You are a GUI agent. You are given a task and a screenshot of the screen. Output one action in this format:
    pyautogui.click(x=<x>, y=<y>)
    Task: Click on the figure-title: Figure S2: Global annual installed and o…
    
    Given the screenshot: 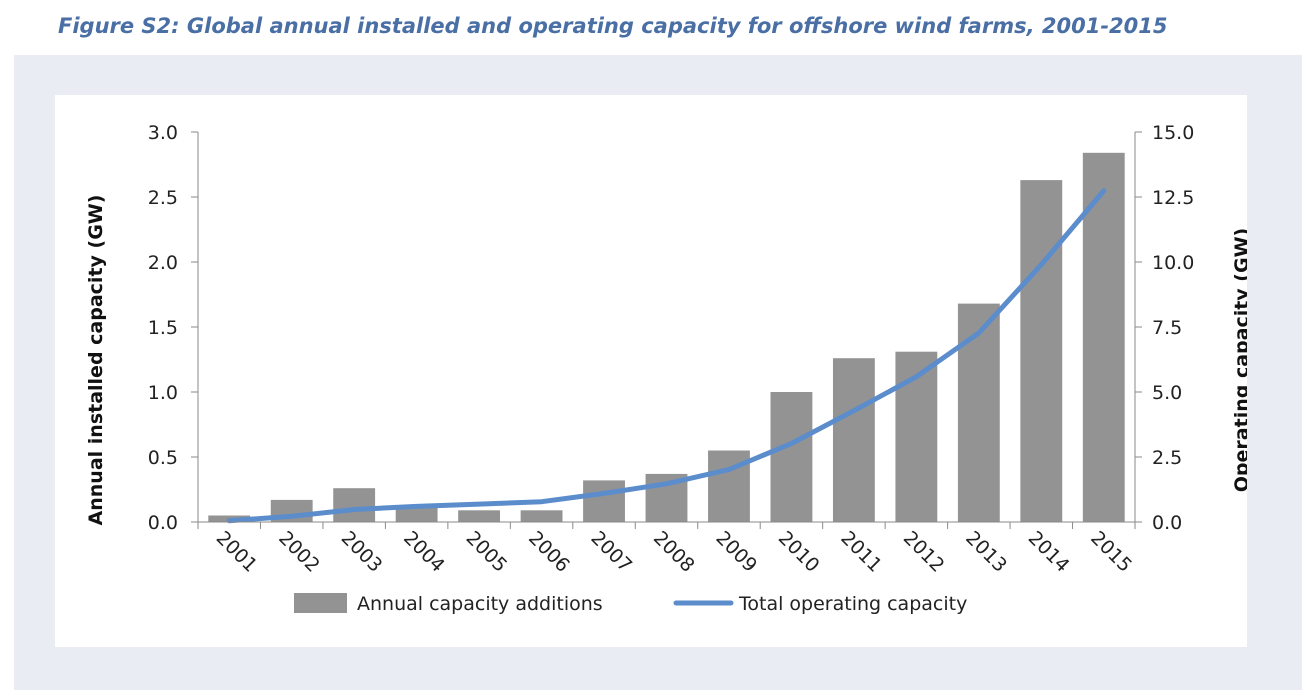 What is the action you would take?
    pyautogui.click(x=613, y=26)
    